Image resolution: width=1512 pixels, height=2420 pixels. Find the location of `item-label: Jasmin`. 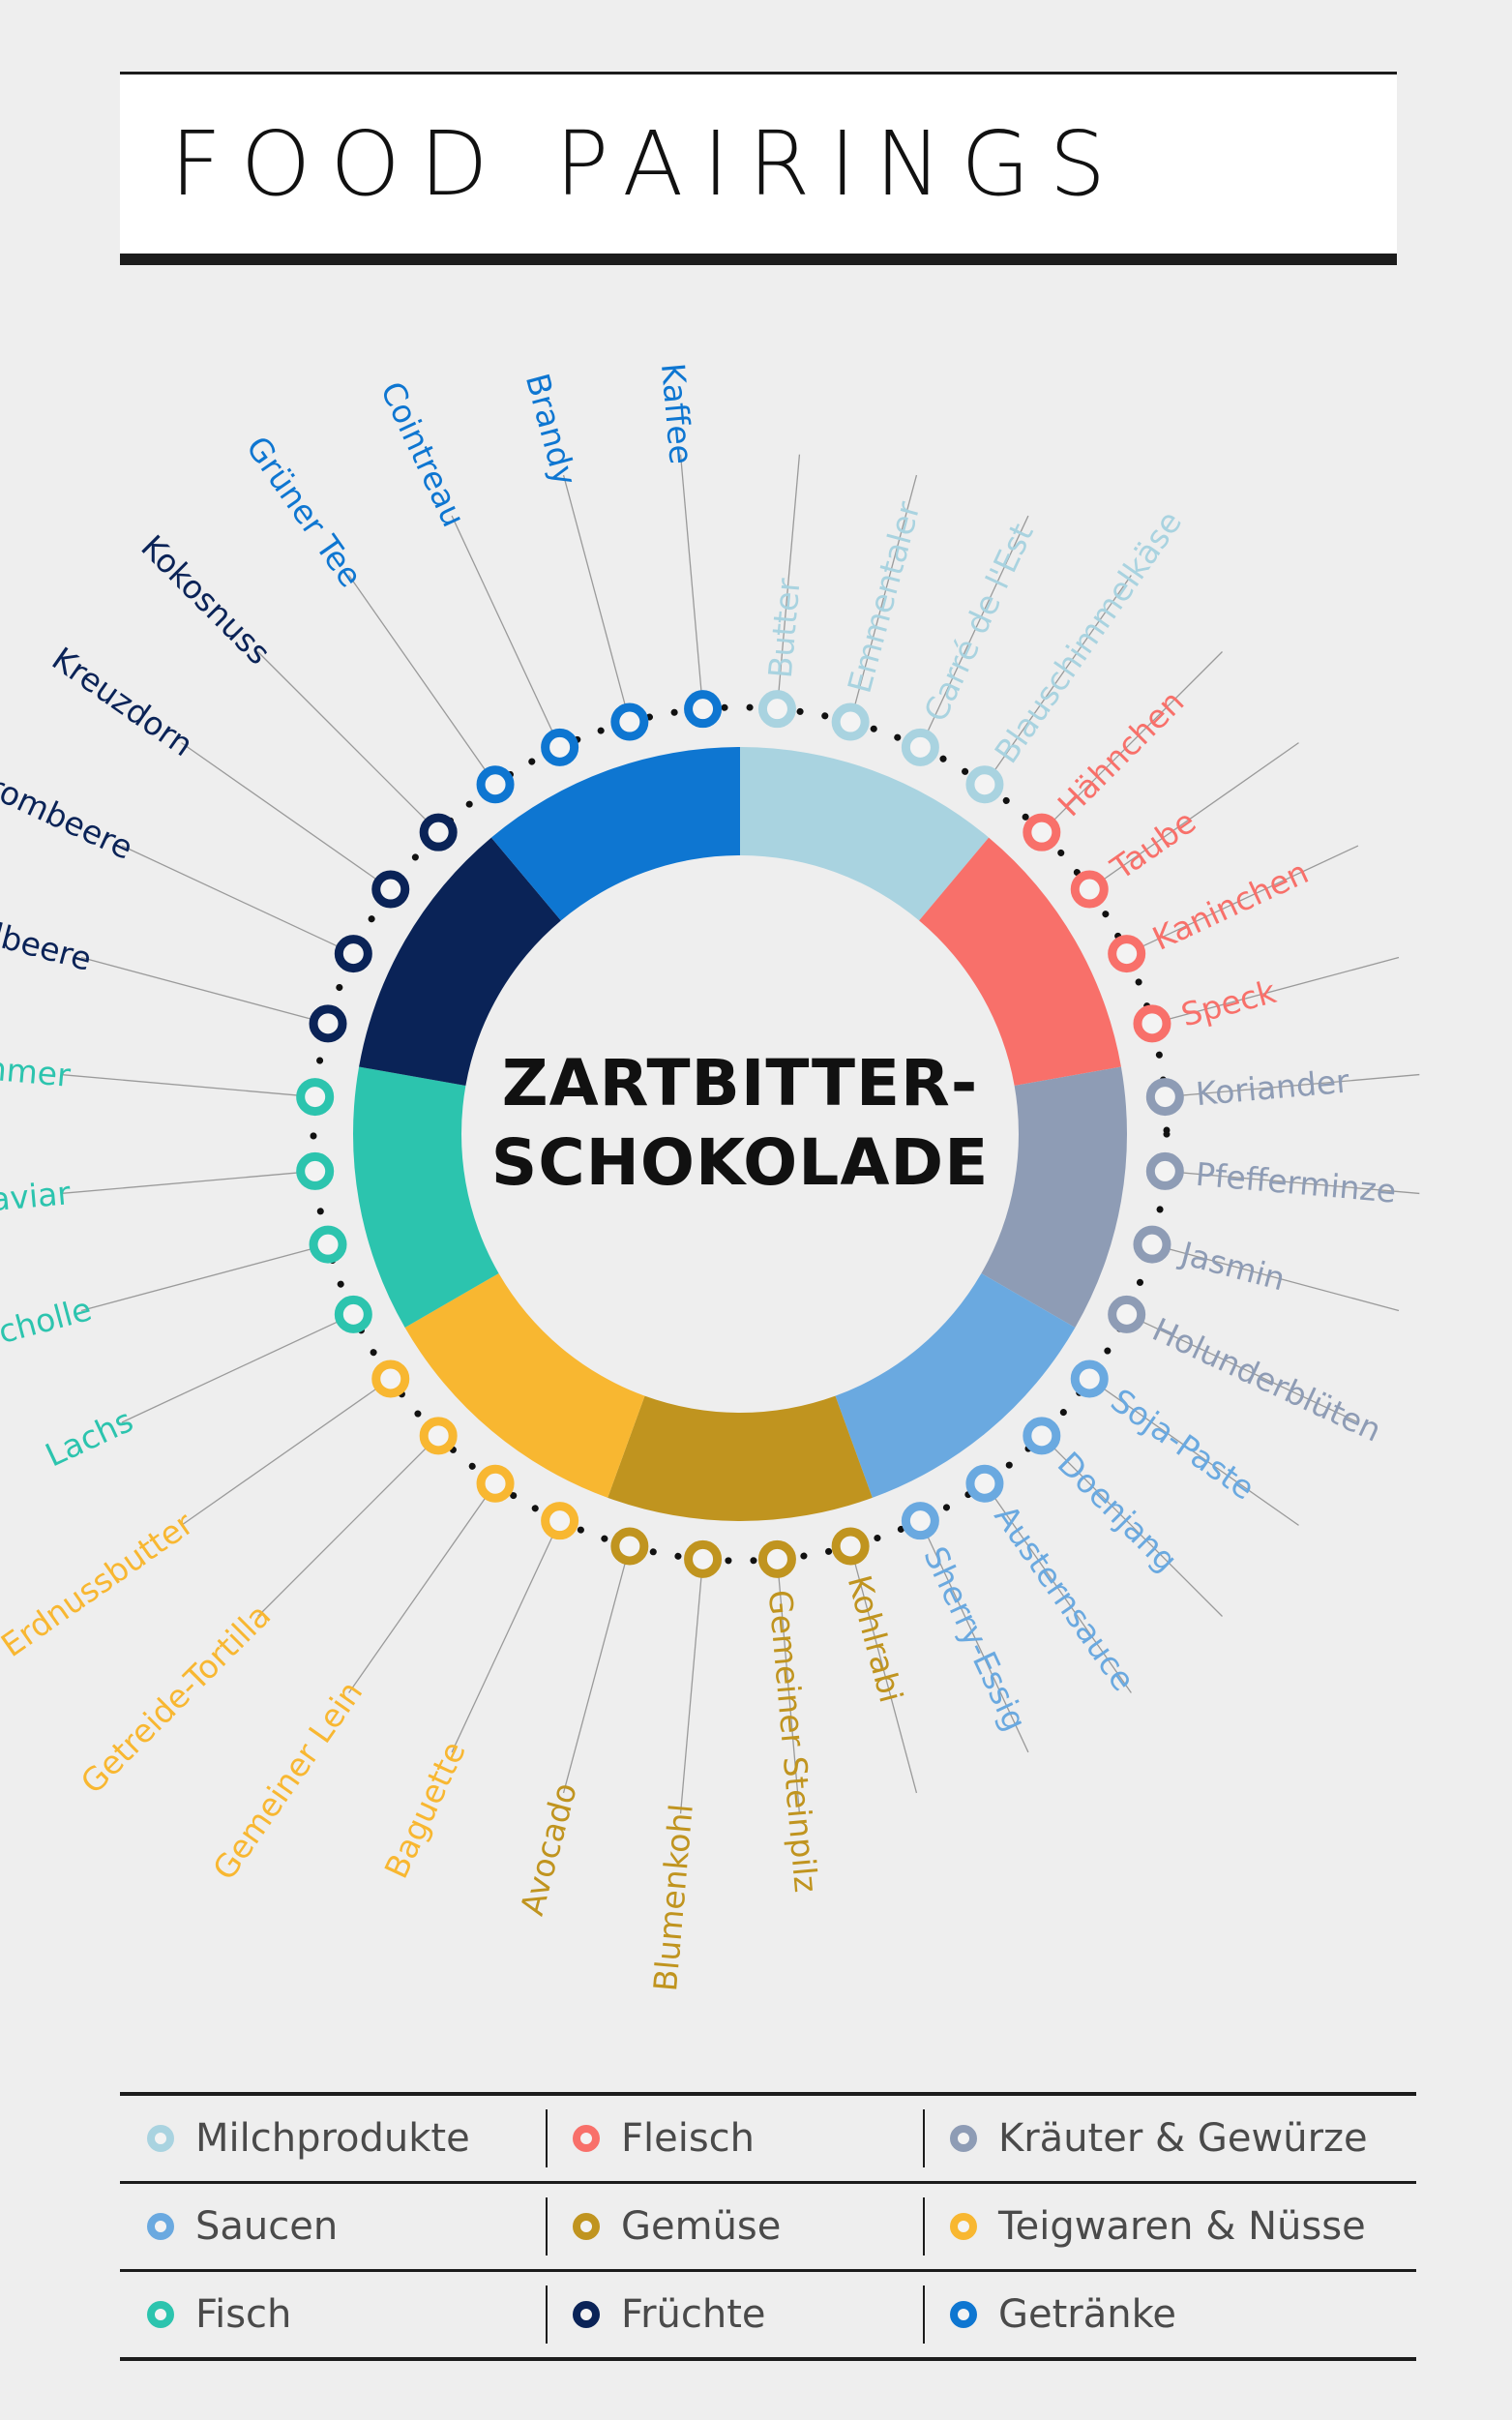

item-label: Jasmin is located at coordinates (1232, 1267).